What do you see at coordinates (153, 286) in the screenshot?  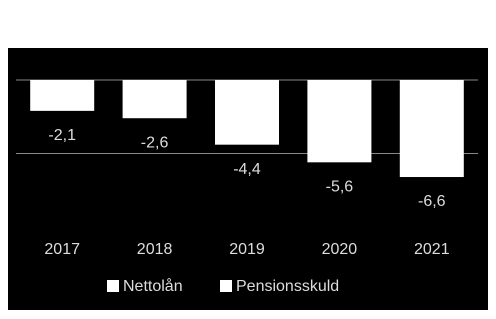 I see `legend-label: Nettolån` at bounding box center [153, 286].